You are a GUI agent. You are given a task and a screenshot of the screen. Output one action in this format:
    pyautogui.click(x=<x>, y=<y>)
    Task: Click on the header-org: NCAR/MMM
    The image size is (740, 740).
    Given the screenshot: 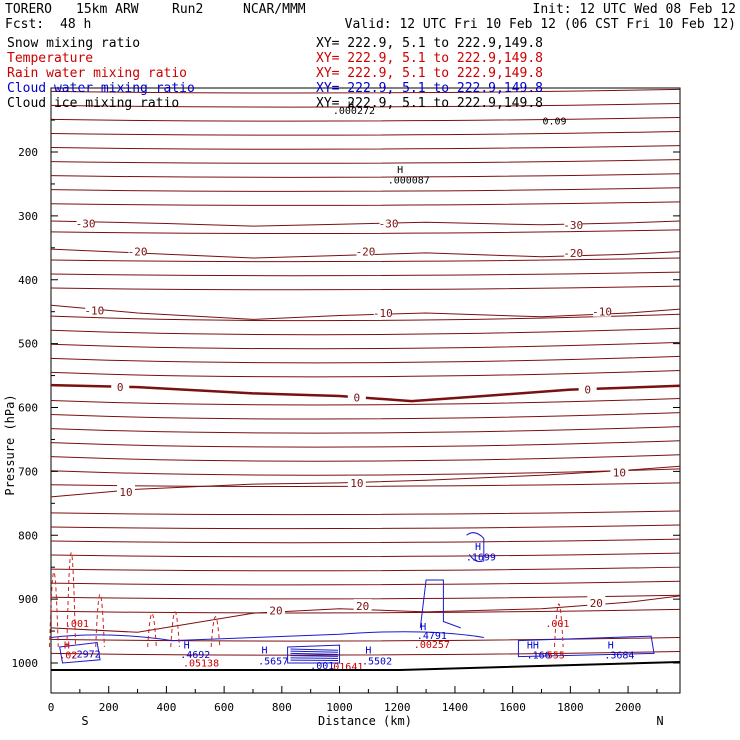 What is the action you would take?
    pyautogui.click(x=274, y=9)
    